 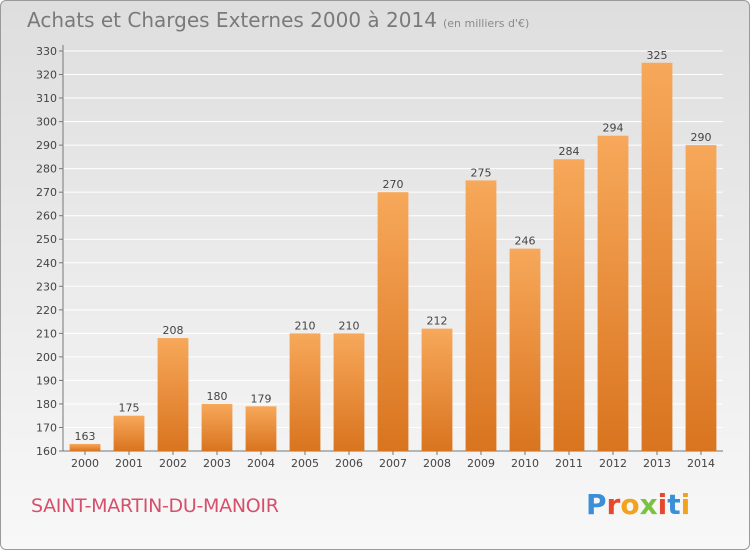 I want to click on x-tick-label-2008: 2008, so click(x=437, y=463).